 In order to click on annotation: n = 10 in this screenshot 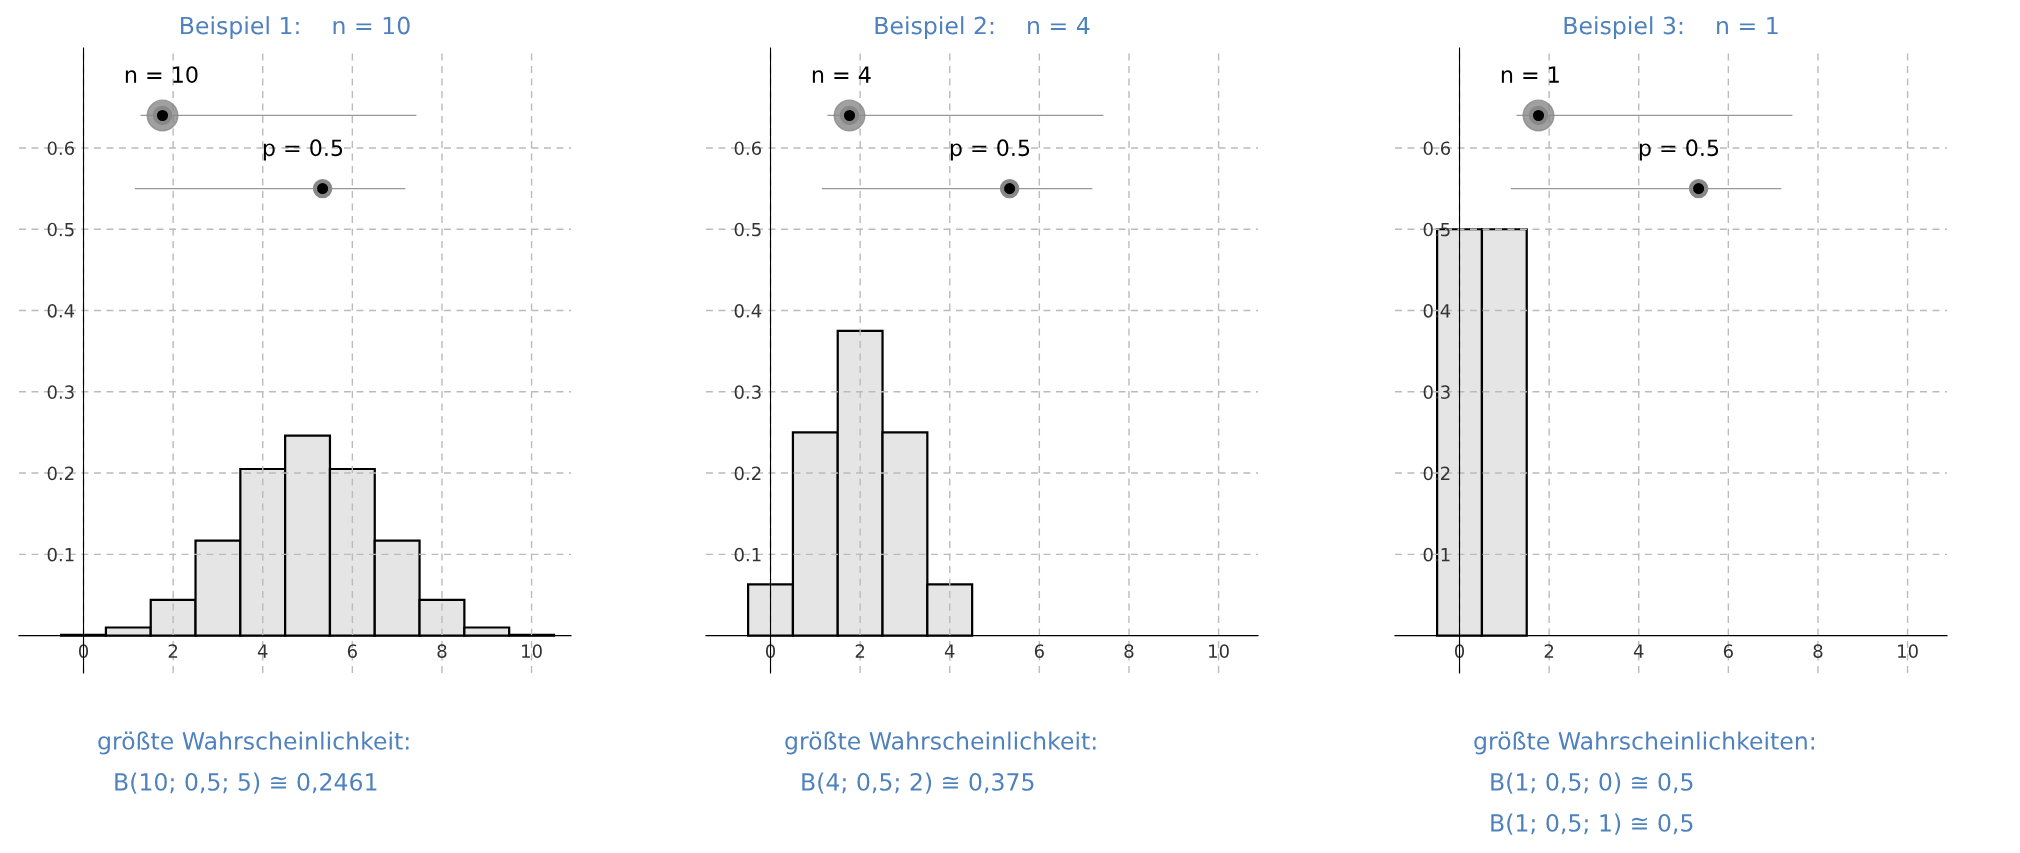, I will do `click(161, 75)`.